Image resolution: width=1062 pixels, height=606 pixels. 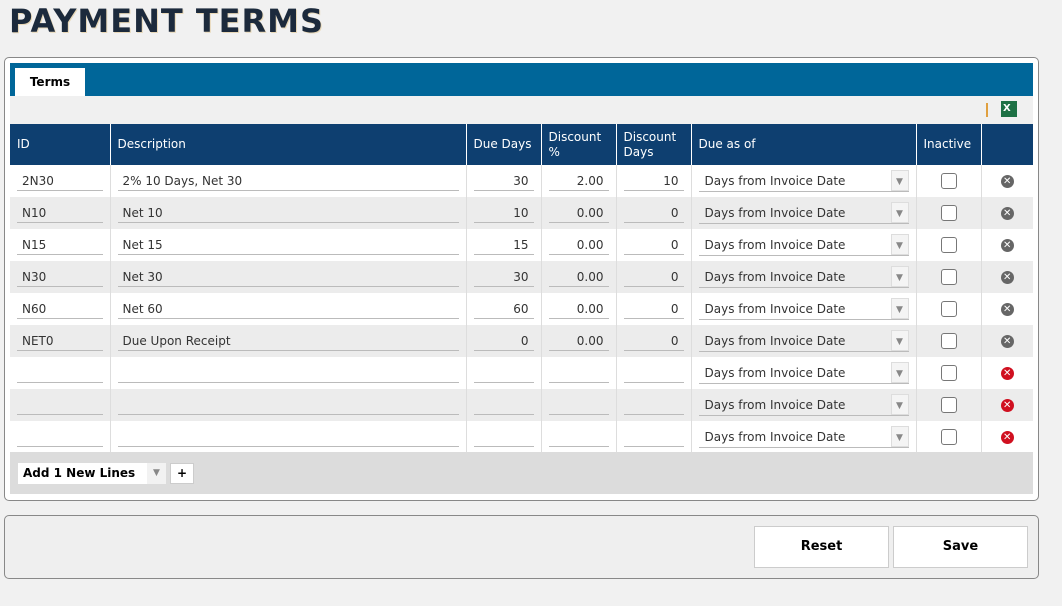 What do you see at coordinates (288, 309) in the screenshot?
I see `description-field: Net 60` at bounding box center [288, 309].